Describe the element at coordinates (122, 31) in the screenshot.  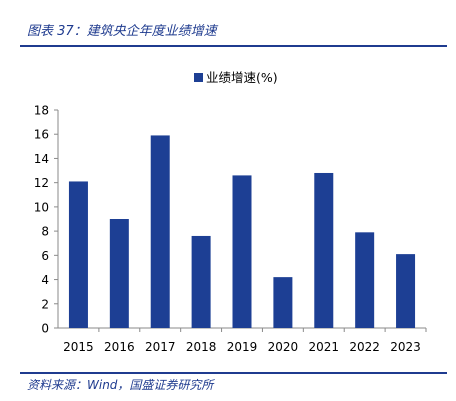
I see `figure-title: 图表 37：建筑央企年度业绩增速` at that location.